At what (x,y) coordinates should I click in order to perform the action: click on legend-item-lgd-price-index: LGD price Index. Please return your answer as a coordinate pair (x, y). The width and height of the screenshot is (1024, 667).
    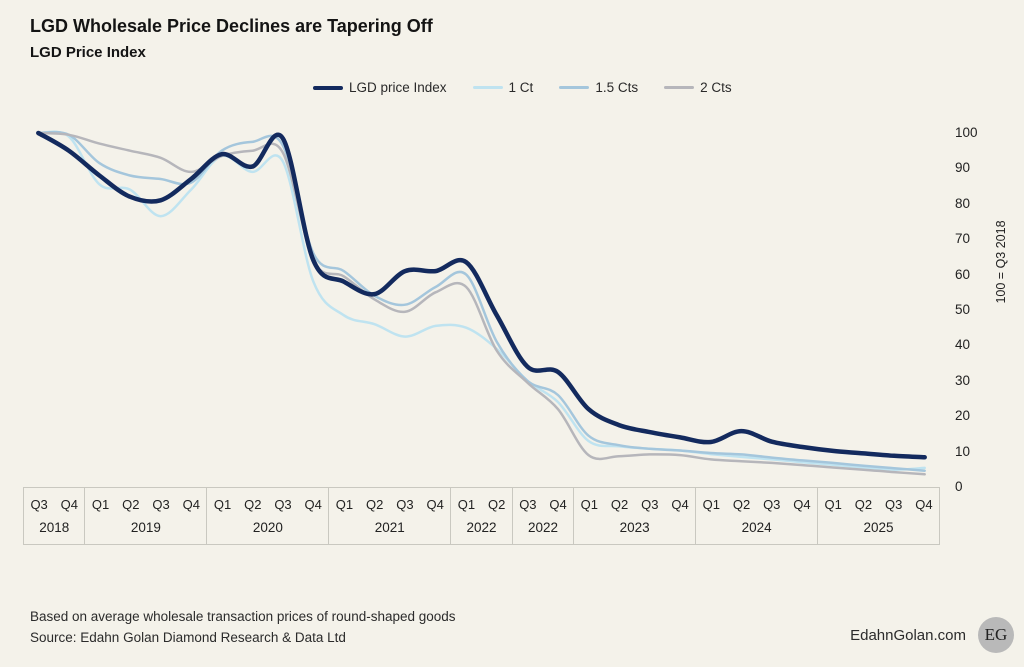
    Looking at the image, I should click on (380, 87).